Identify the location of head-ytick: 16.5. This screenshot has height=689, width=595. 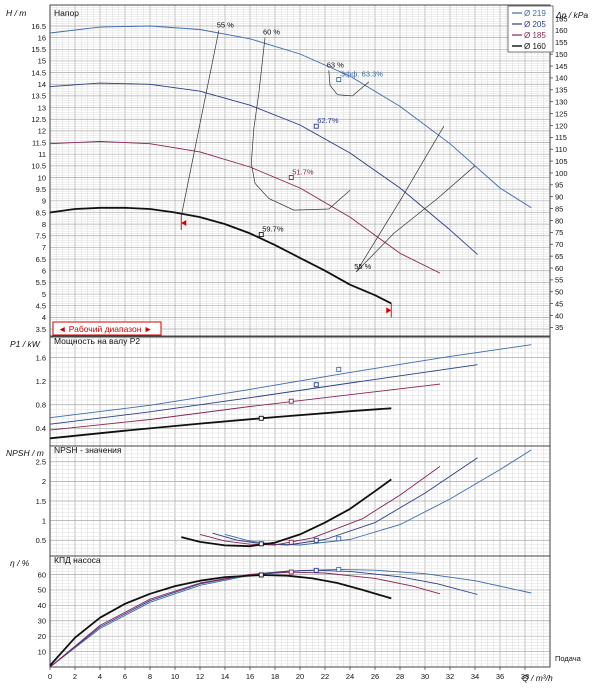
(38, 26).